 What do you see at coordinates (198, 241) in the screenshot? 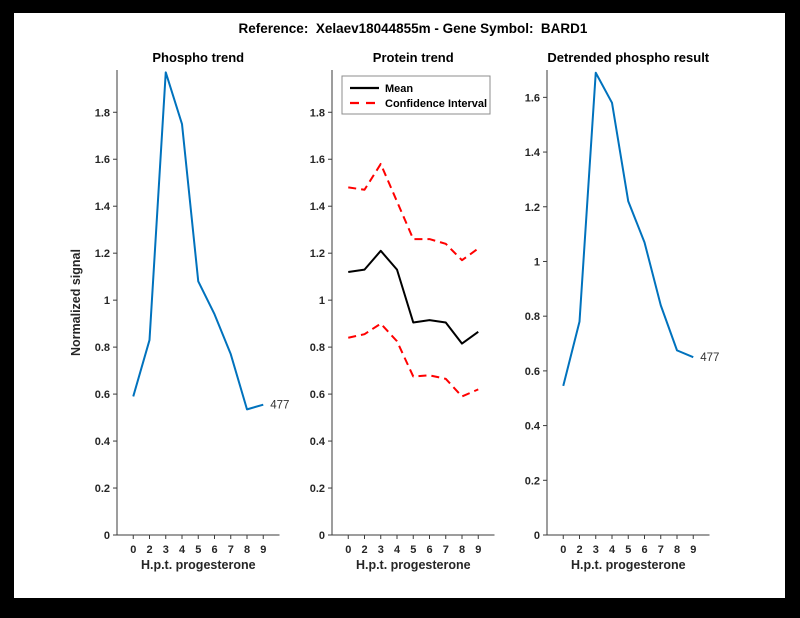
I see `series-line-phospho-trend` at bounding box center [198, 241].